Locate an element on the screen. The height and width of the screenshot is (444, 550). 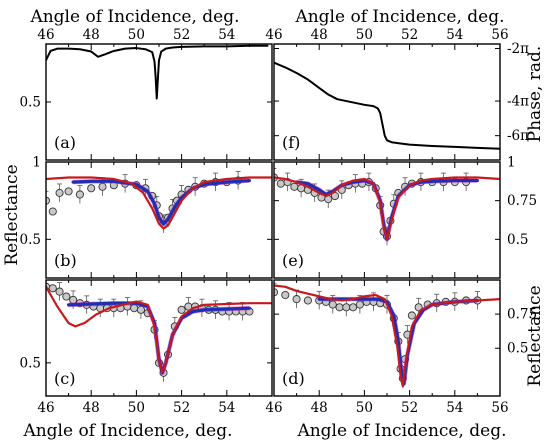
series-line-d-red is located at coordinates (387, 336).